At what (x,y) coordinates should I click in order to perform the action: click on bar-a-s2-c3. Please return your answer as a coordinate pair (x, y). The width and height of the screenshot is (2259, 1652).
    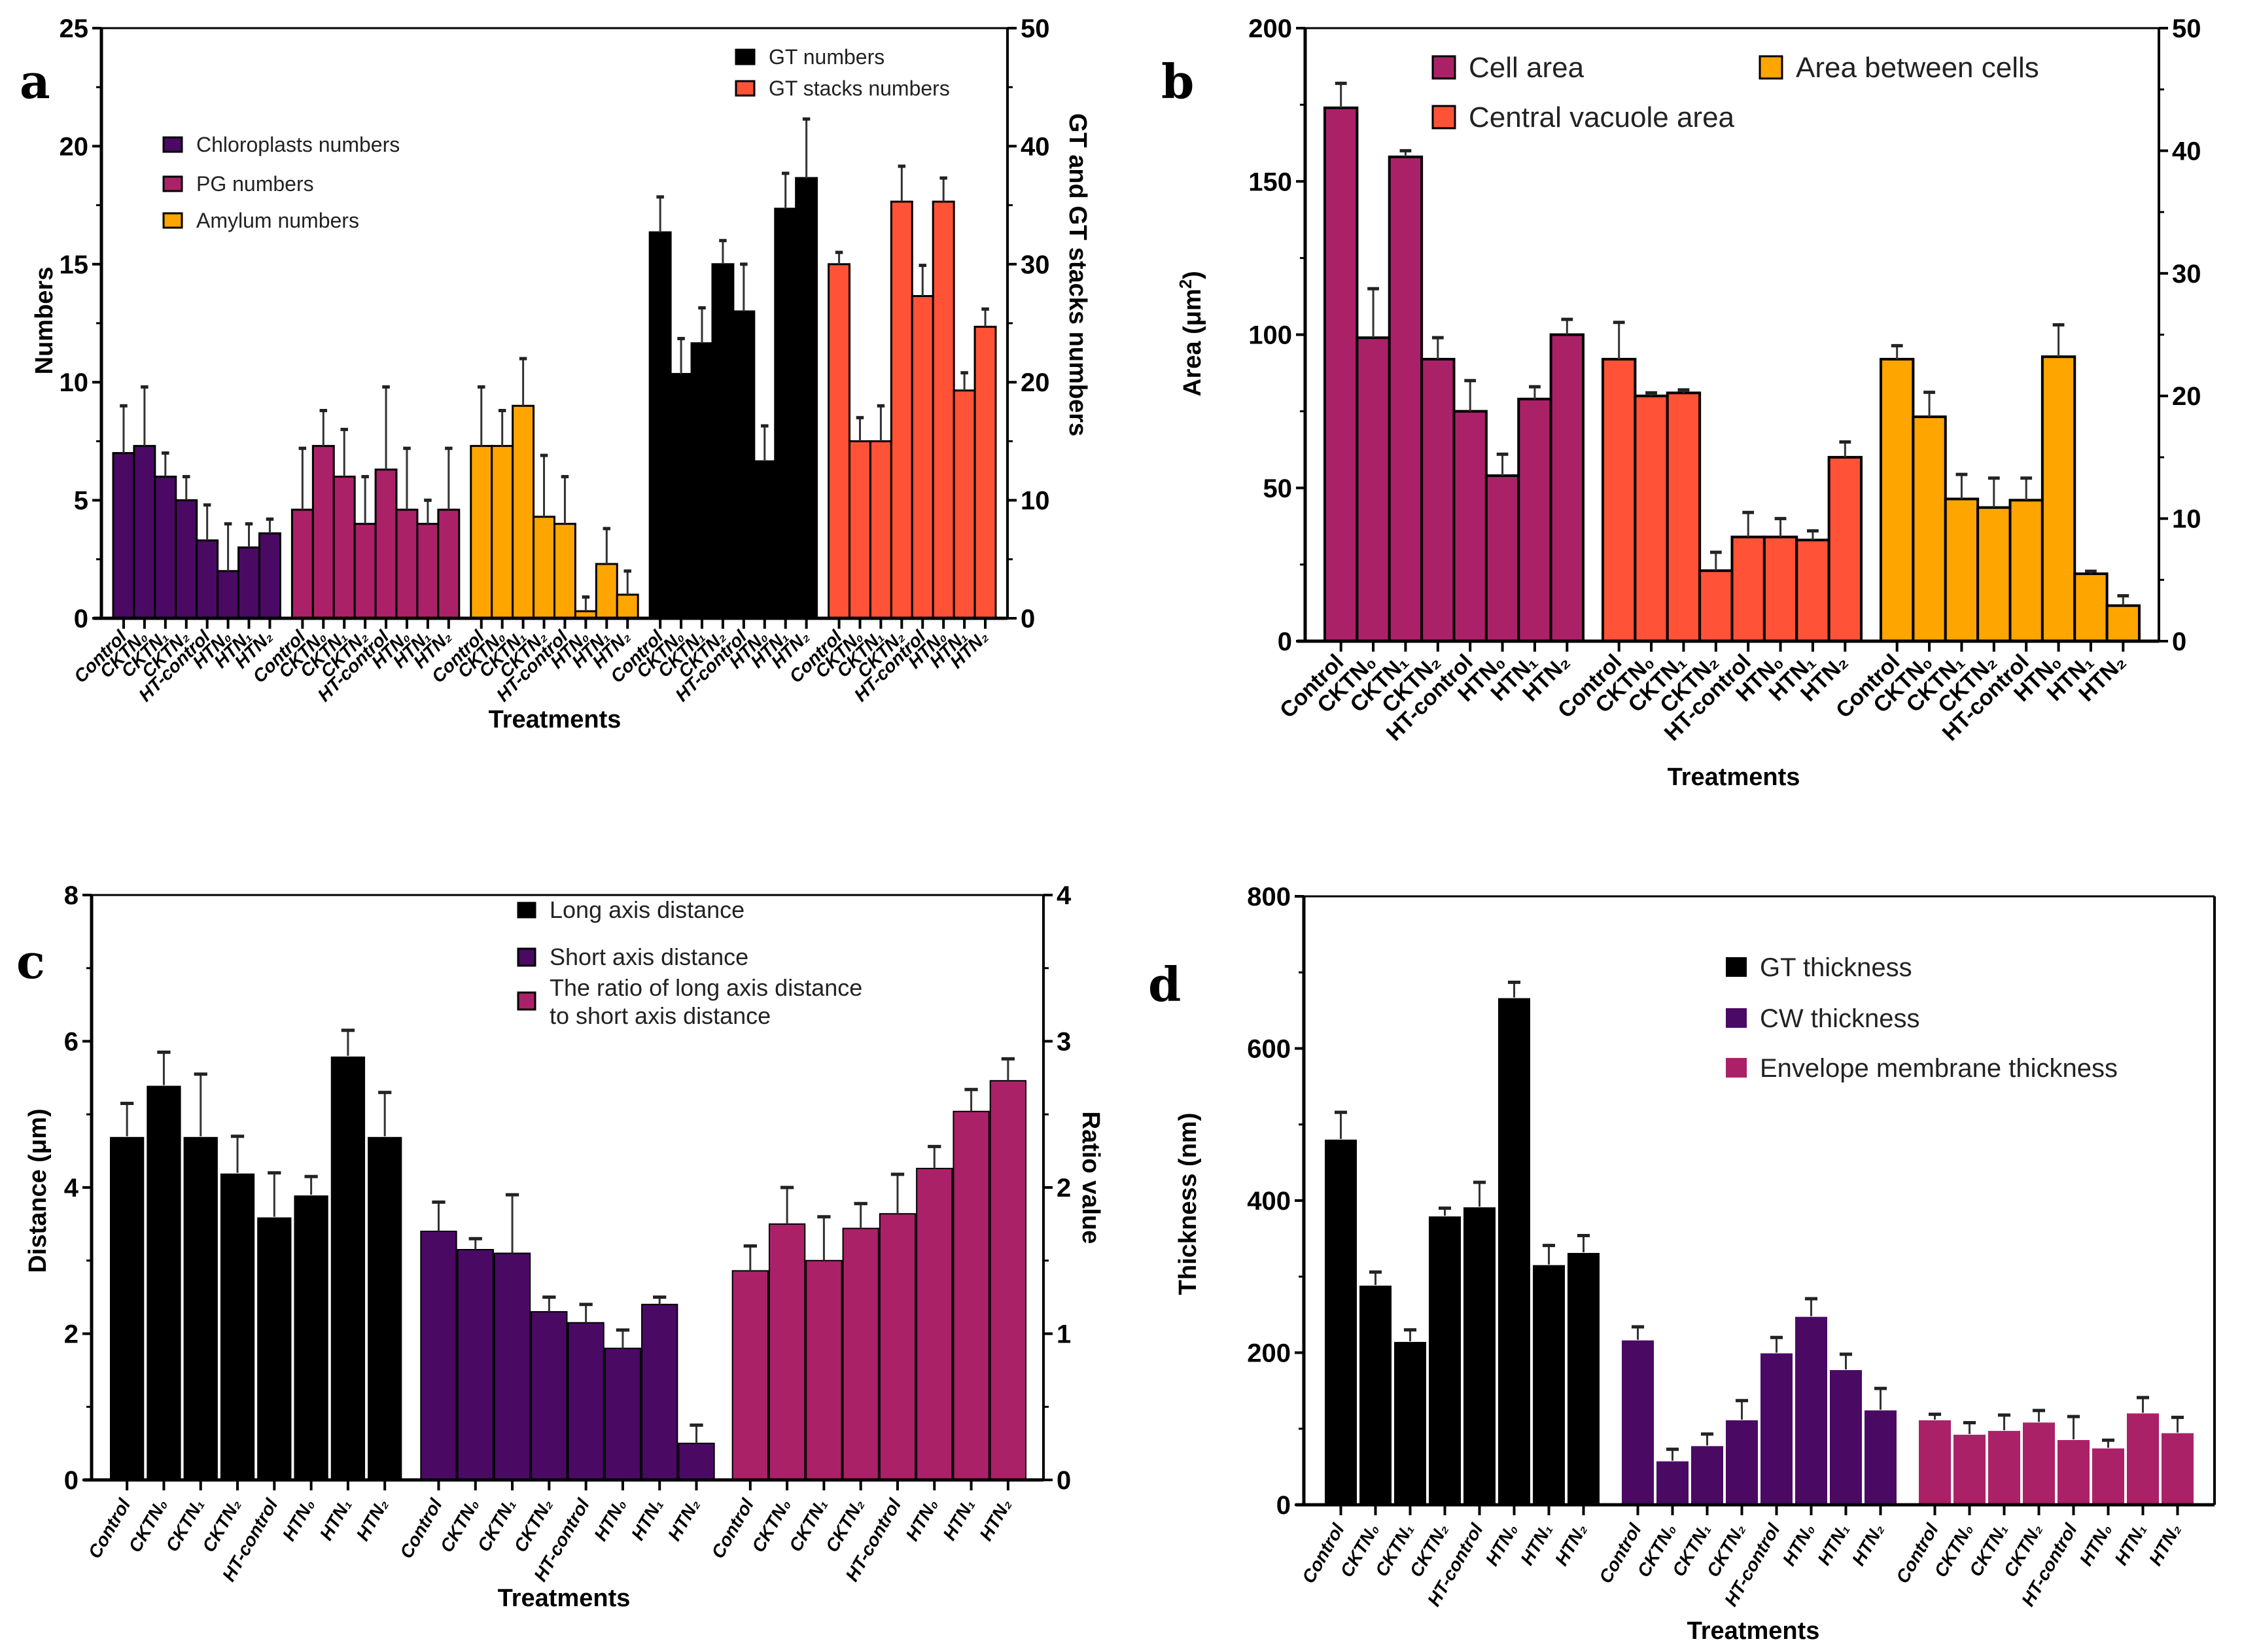
    Looking at the image, I should click on (544, 568).